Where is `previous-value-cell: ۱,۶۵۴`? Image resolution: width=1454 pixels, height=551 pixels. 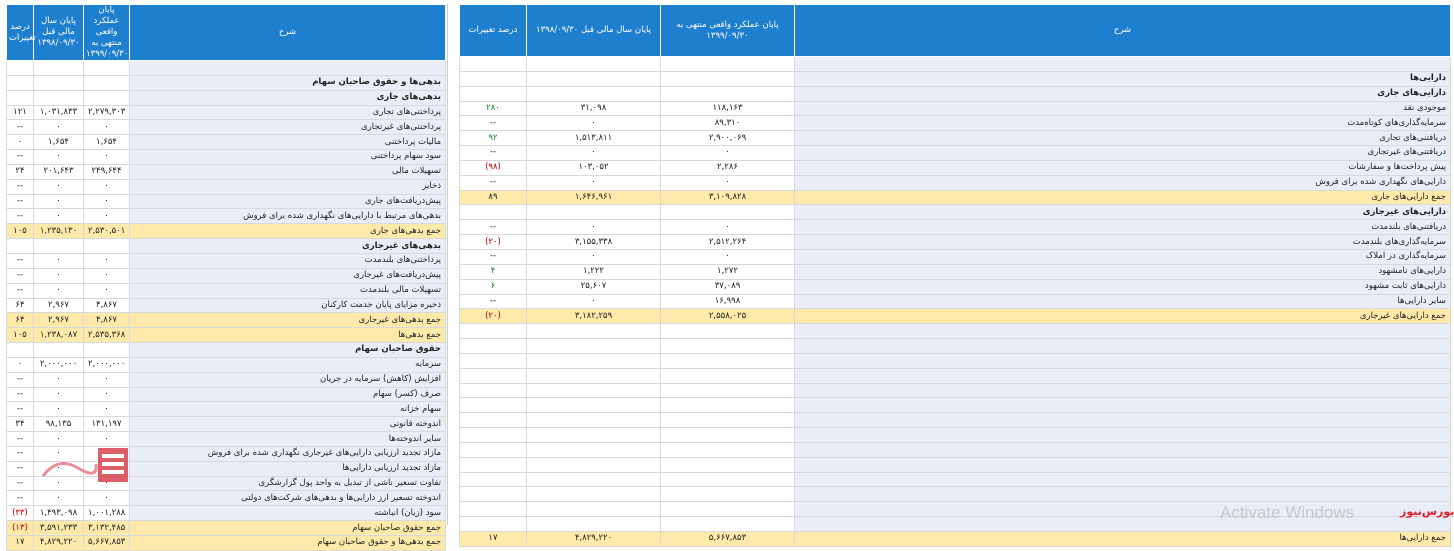
previous-value-cell: ۱,۶۵۴ is located at coordinates (58, 142).